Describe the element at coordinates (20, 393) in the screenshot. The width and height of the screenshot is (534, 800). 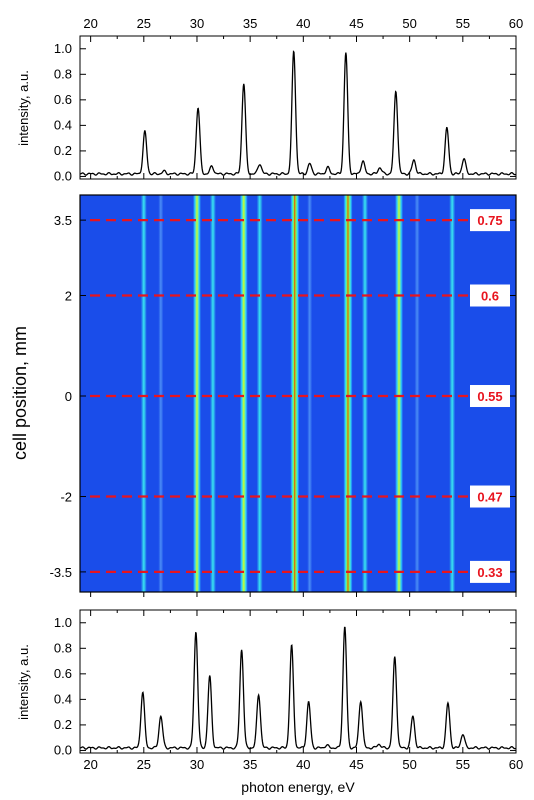
I see `heatmap-y-axis-title: cell position, mm` at that location.